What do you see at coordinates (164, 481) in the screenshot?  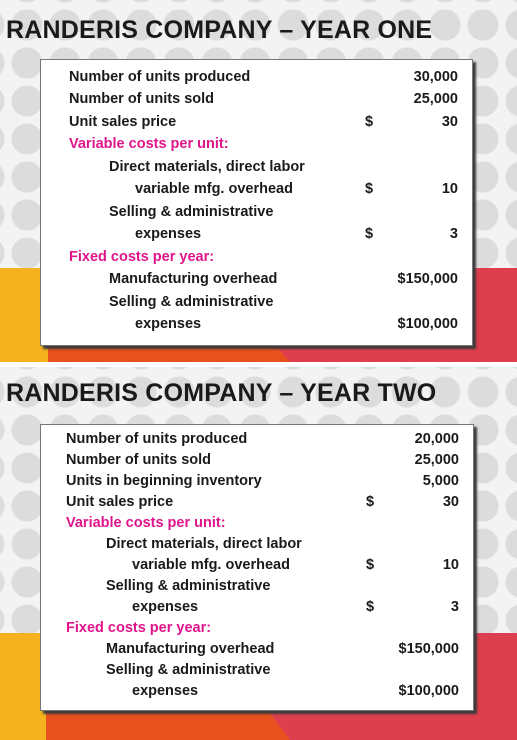 I see `row-label: Units in beginning inventory` at bounding box center [164, 481].